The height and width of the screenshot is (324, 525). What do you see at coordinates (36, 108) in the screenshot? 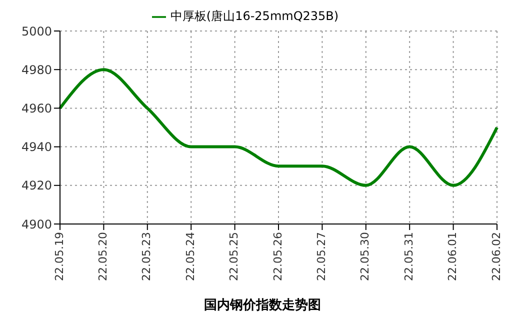
I see `y-tick-label: 4960` at bounding box center [36, 108].